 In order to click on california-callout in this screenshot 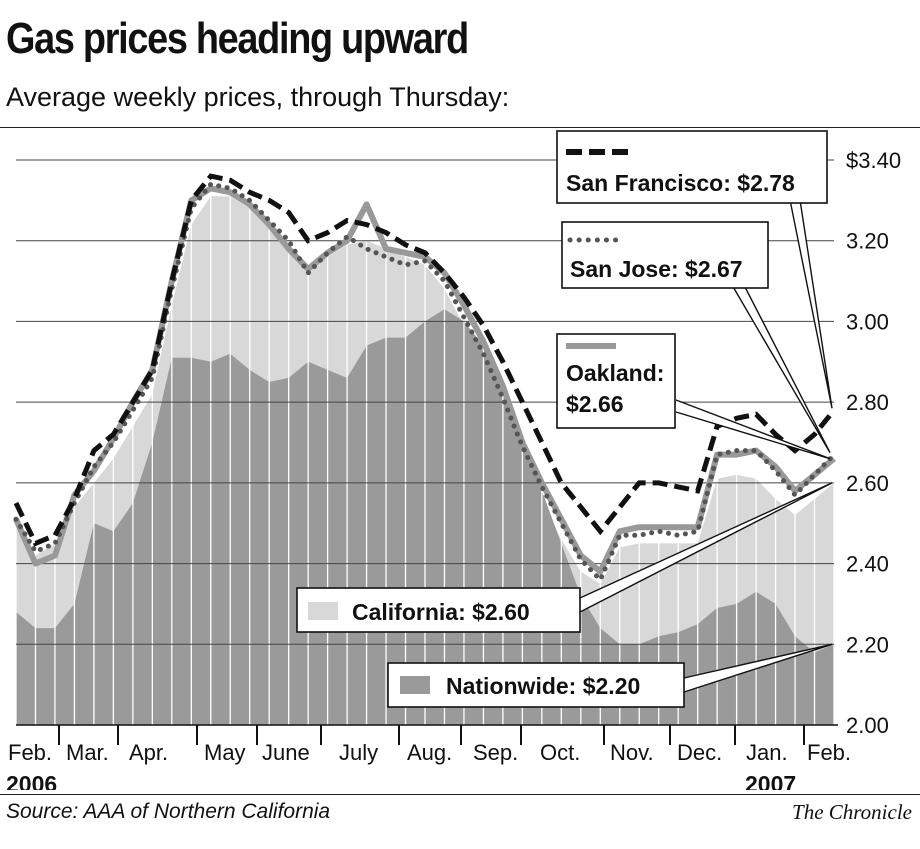, I will do `click(438, 610)`.